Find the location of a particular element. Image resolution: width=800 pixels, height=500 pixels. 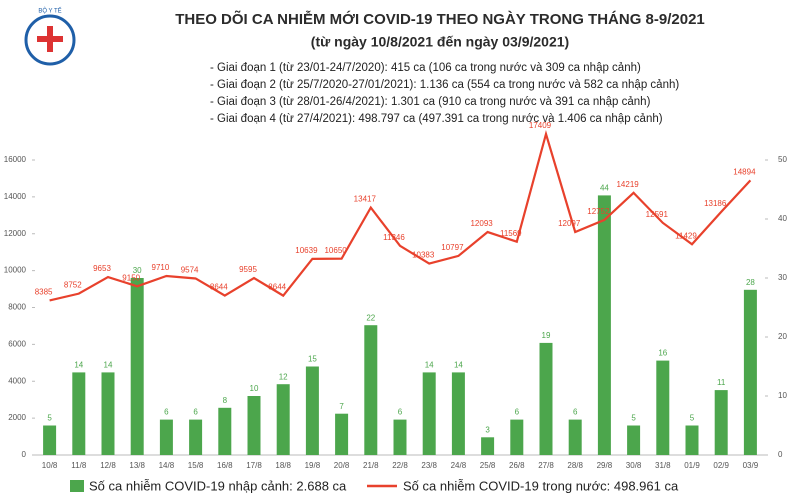

x-tick-label: 22/8 is located at coordinates (400, 465).